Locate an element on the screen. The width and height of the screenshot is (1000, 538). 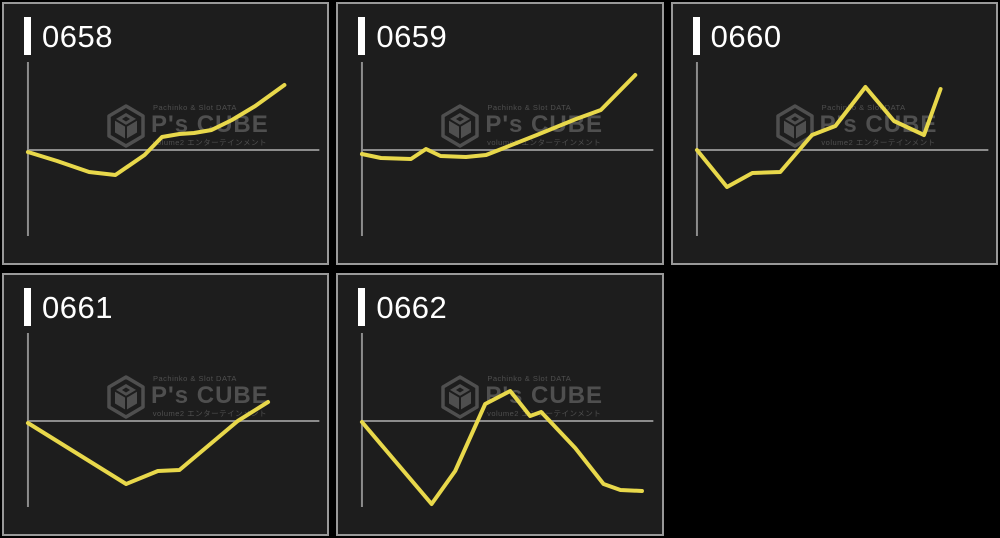
panel-title: 0659 is located at coordinates (402, 37).